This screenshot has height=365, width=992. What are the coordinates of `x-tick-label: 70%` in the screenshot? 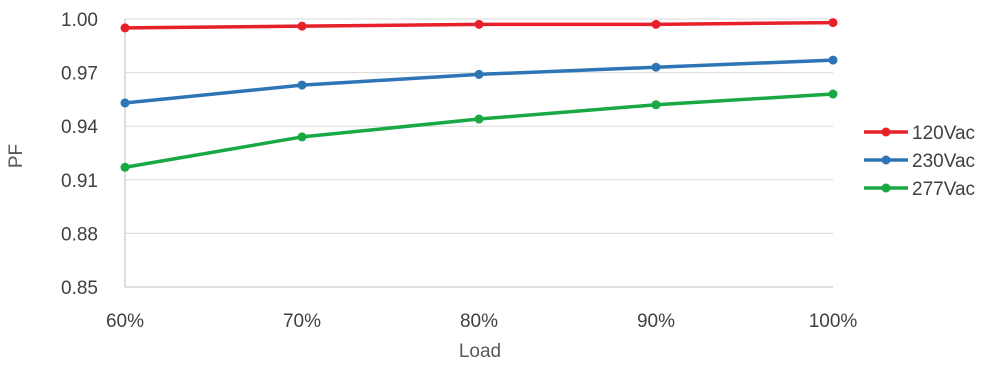 It's located at (302, 321).